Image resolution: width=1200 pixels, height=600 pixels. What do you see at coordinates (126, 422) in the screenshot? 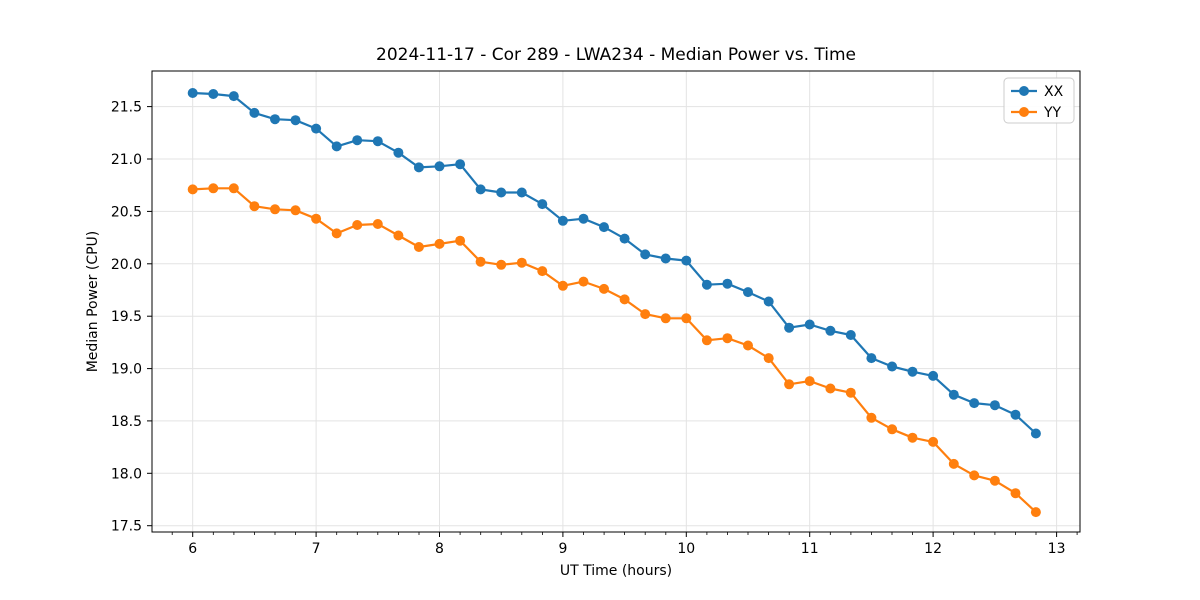
I see `svg-text: 18.5` at bounding box center [126, 422].